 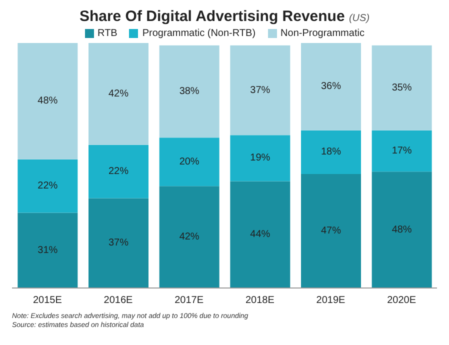 I want to click on data-label: 18%, so click(x=331, y=152).